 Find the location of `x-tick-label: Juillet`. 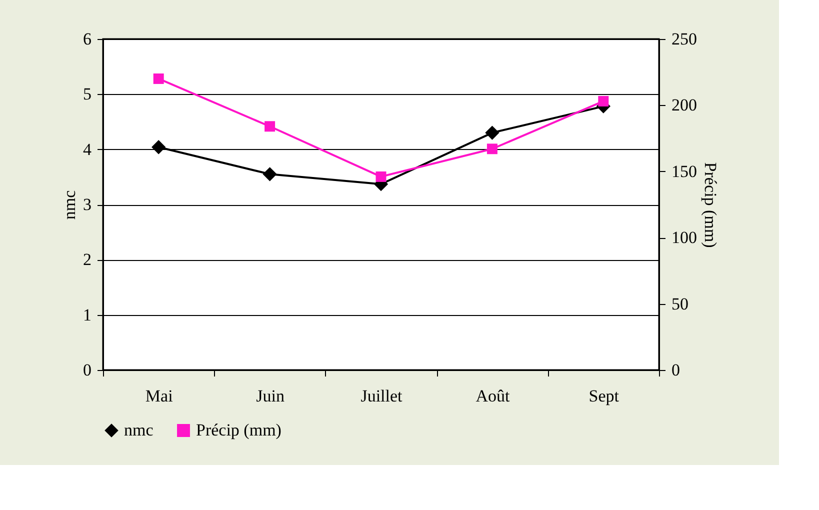

x-tick-label: Juillet is located at coordinates (381, 396).